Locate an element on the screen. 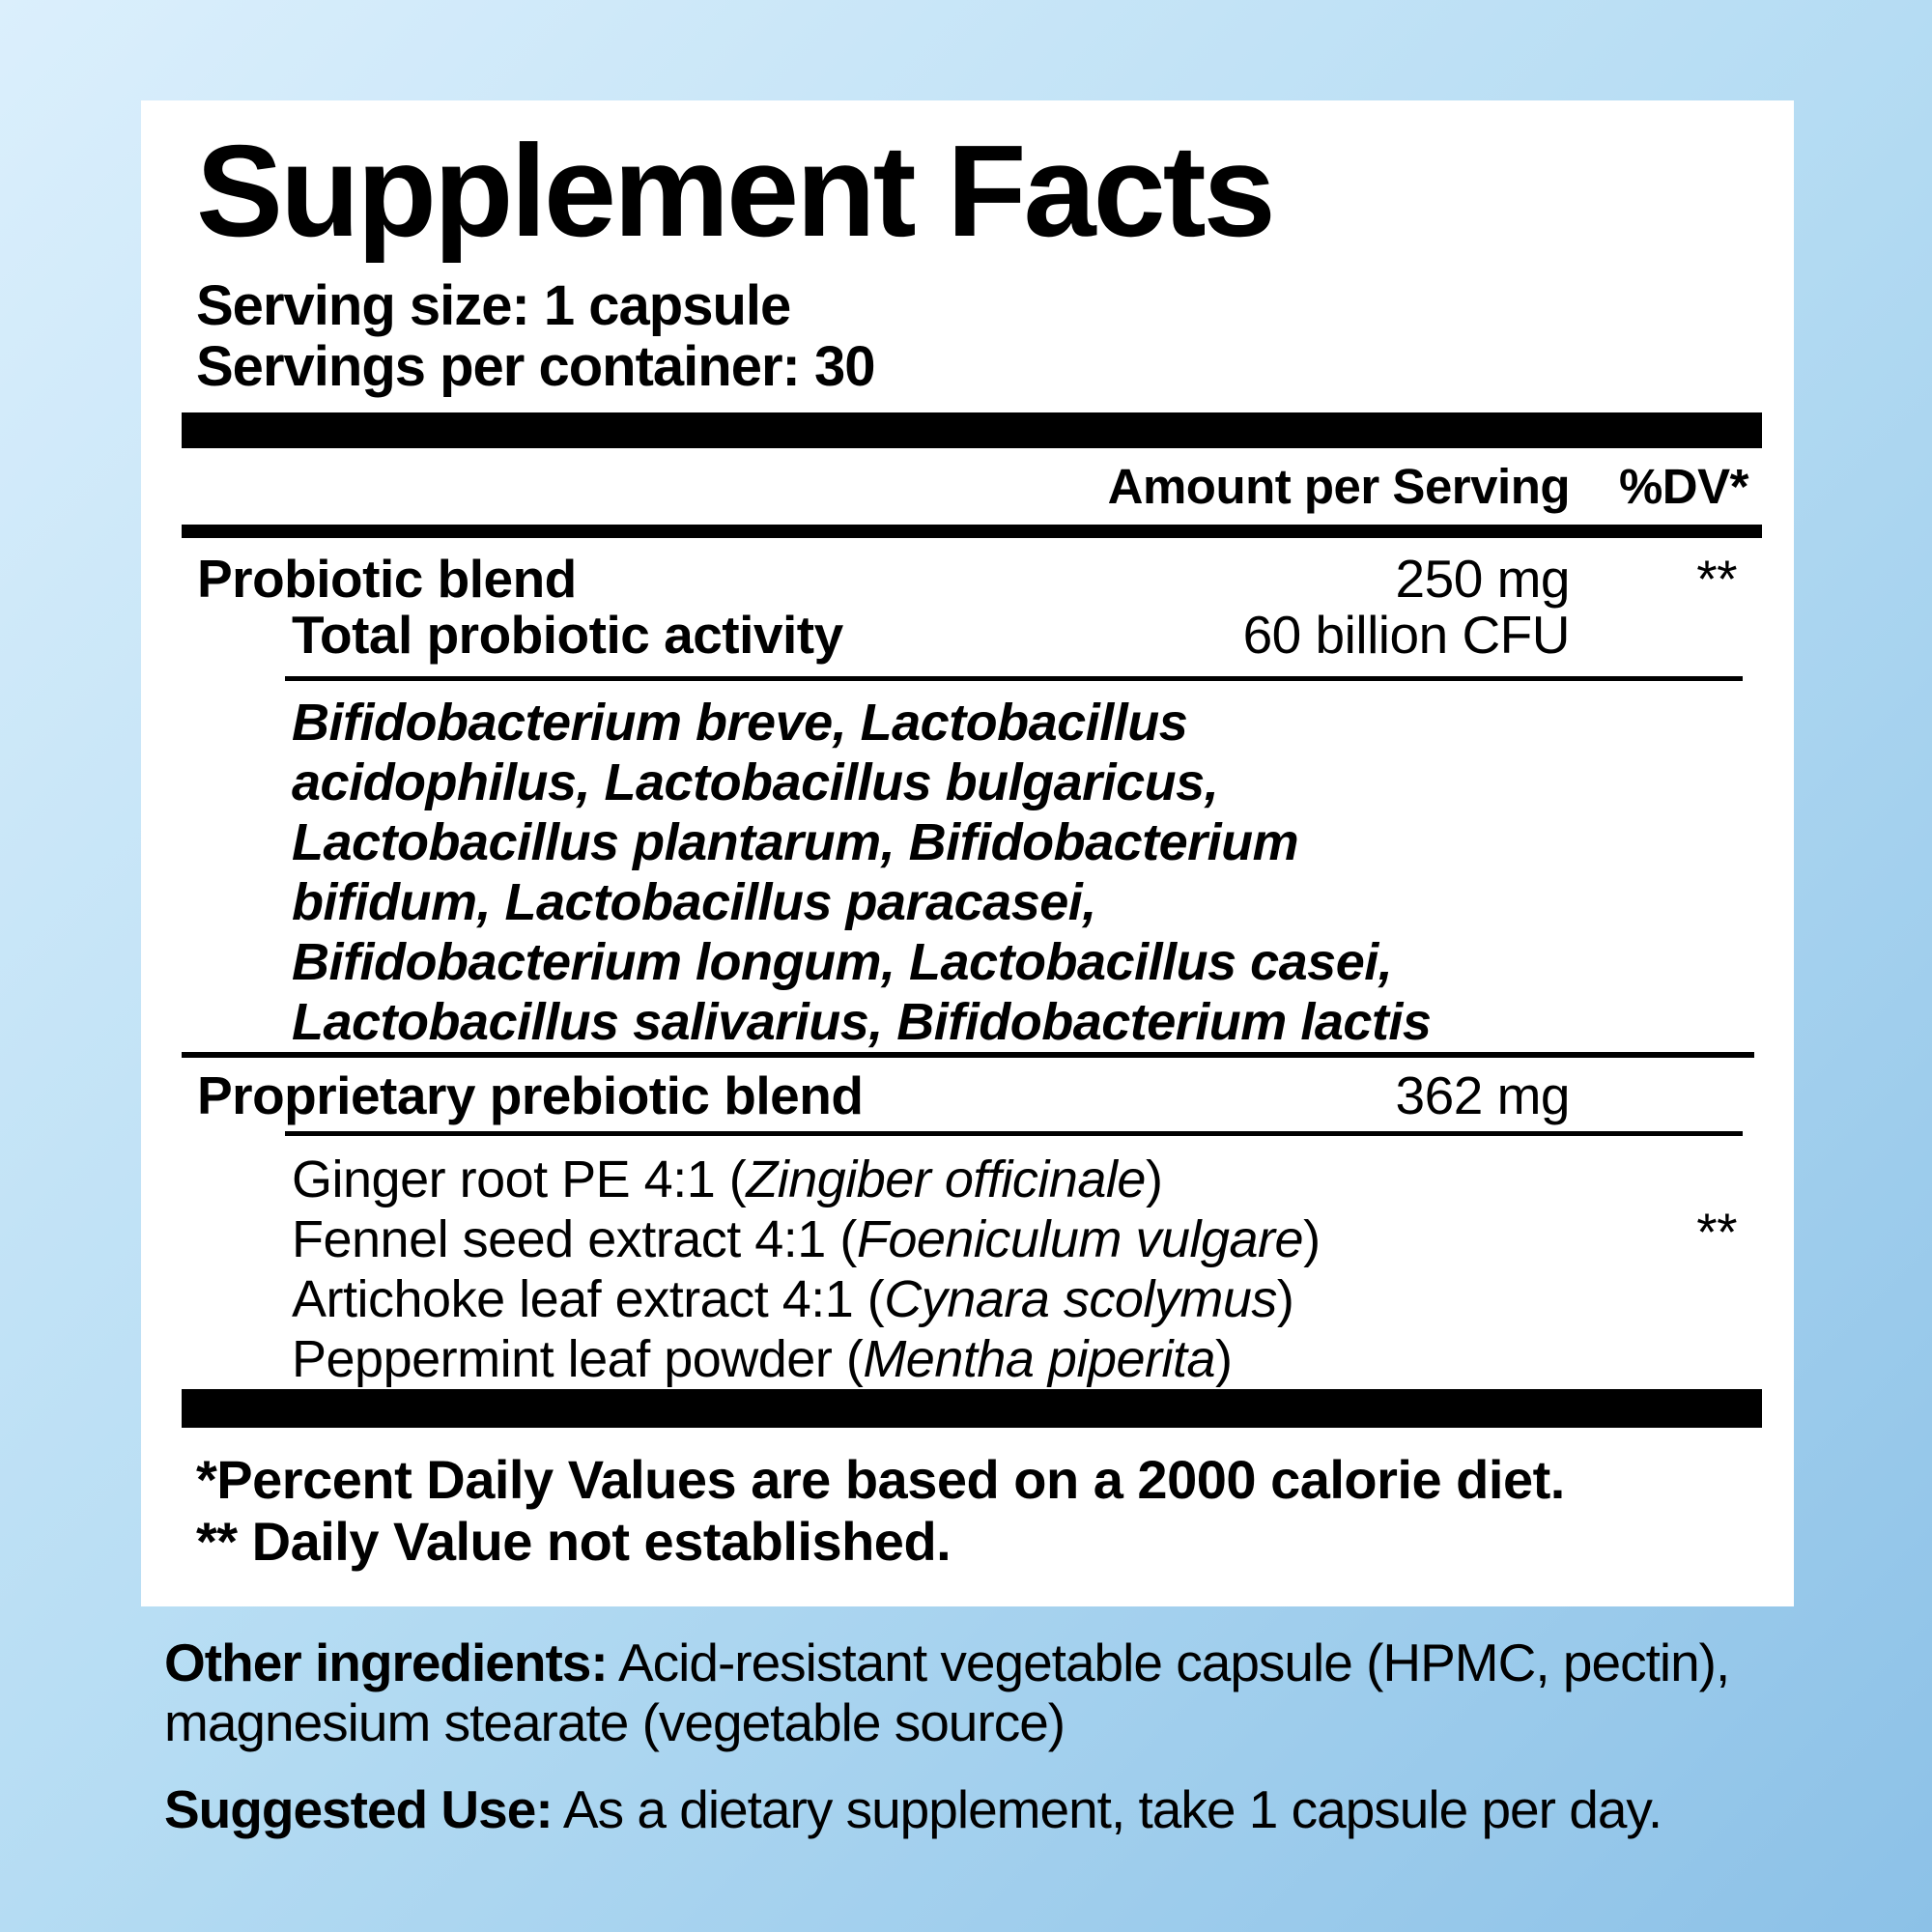 This screenshot has height=1932, width=1932. divider-line-prebiotic is located at coordinates (1014, 1133).